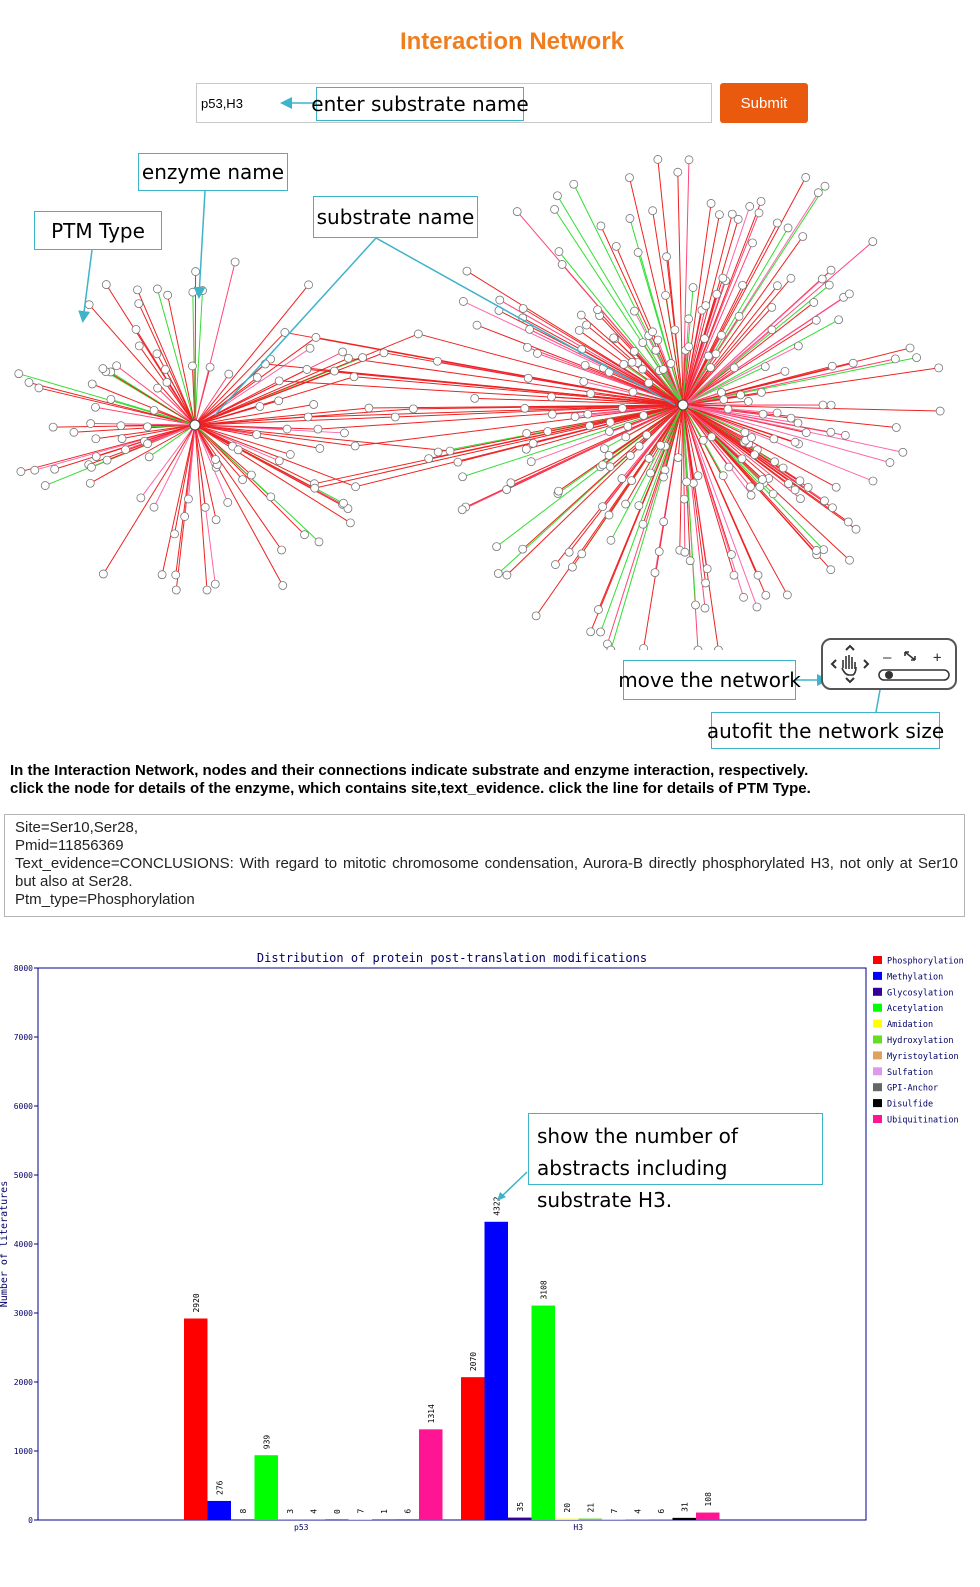 The image size is (980, 1587). What do you see at coordinates (914, 675) in the screenshot?
I see `zoom-slider-track` at bounding box center [914, 675].